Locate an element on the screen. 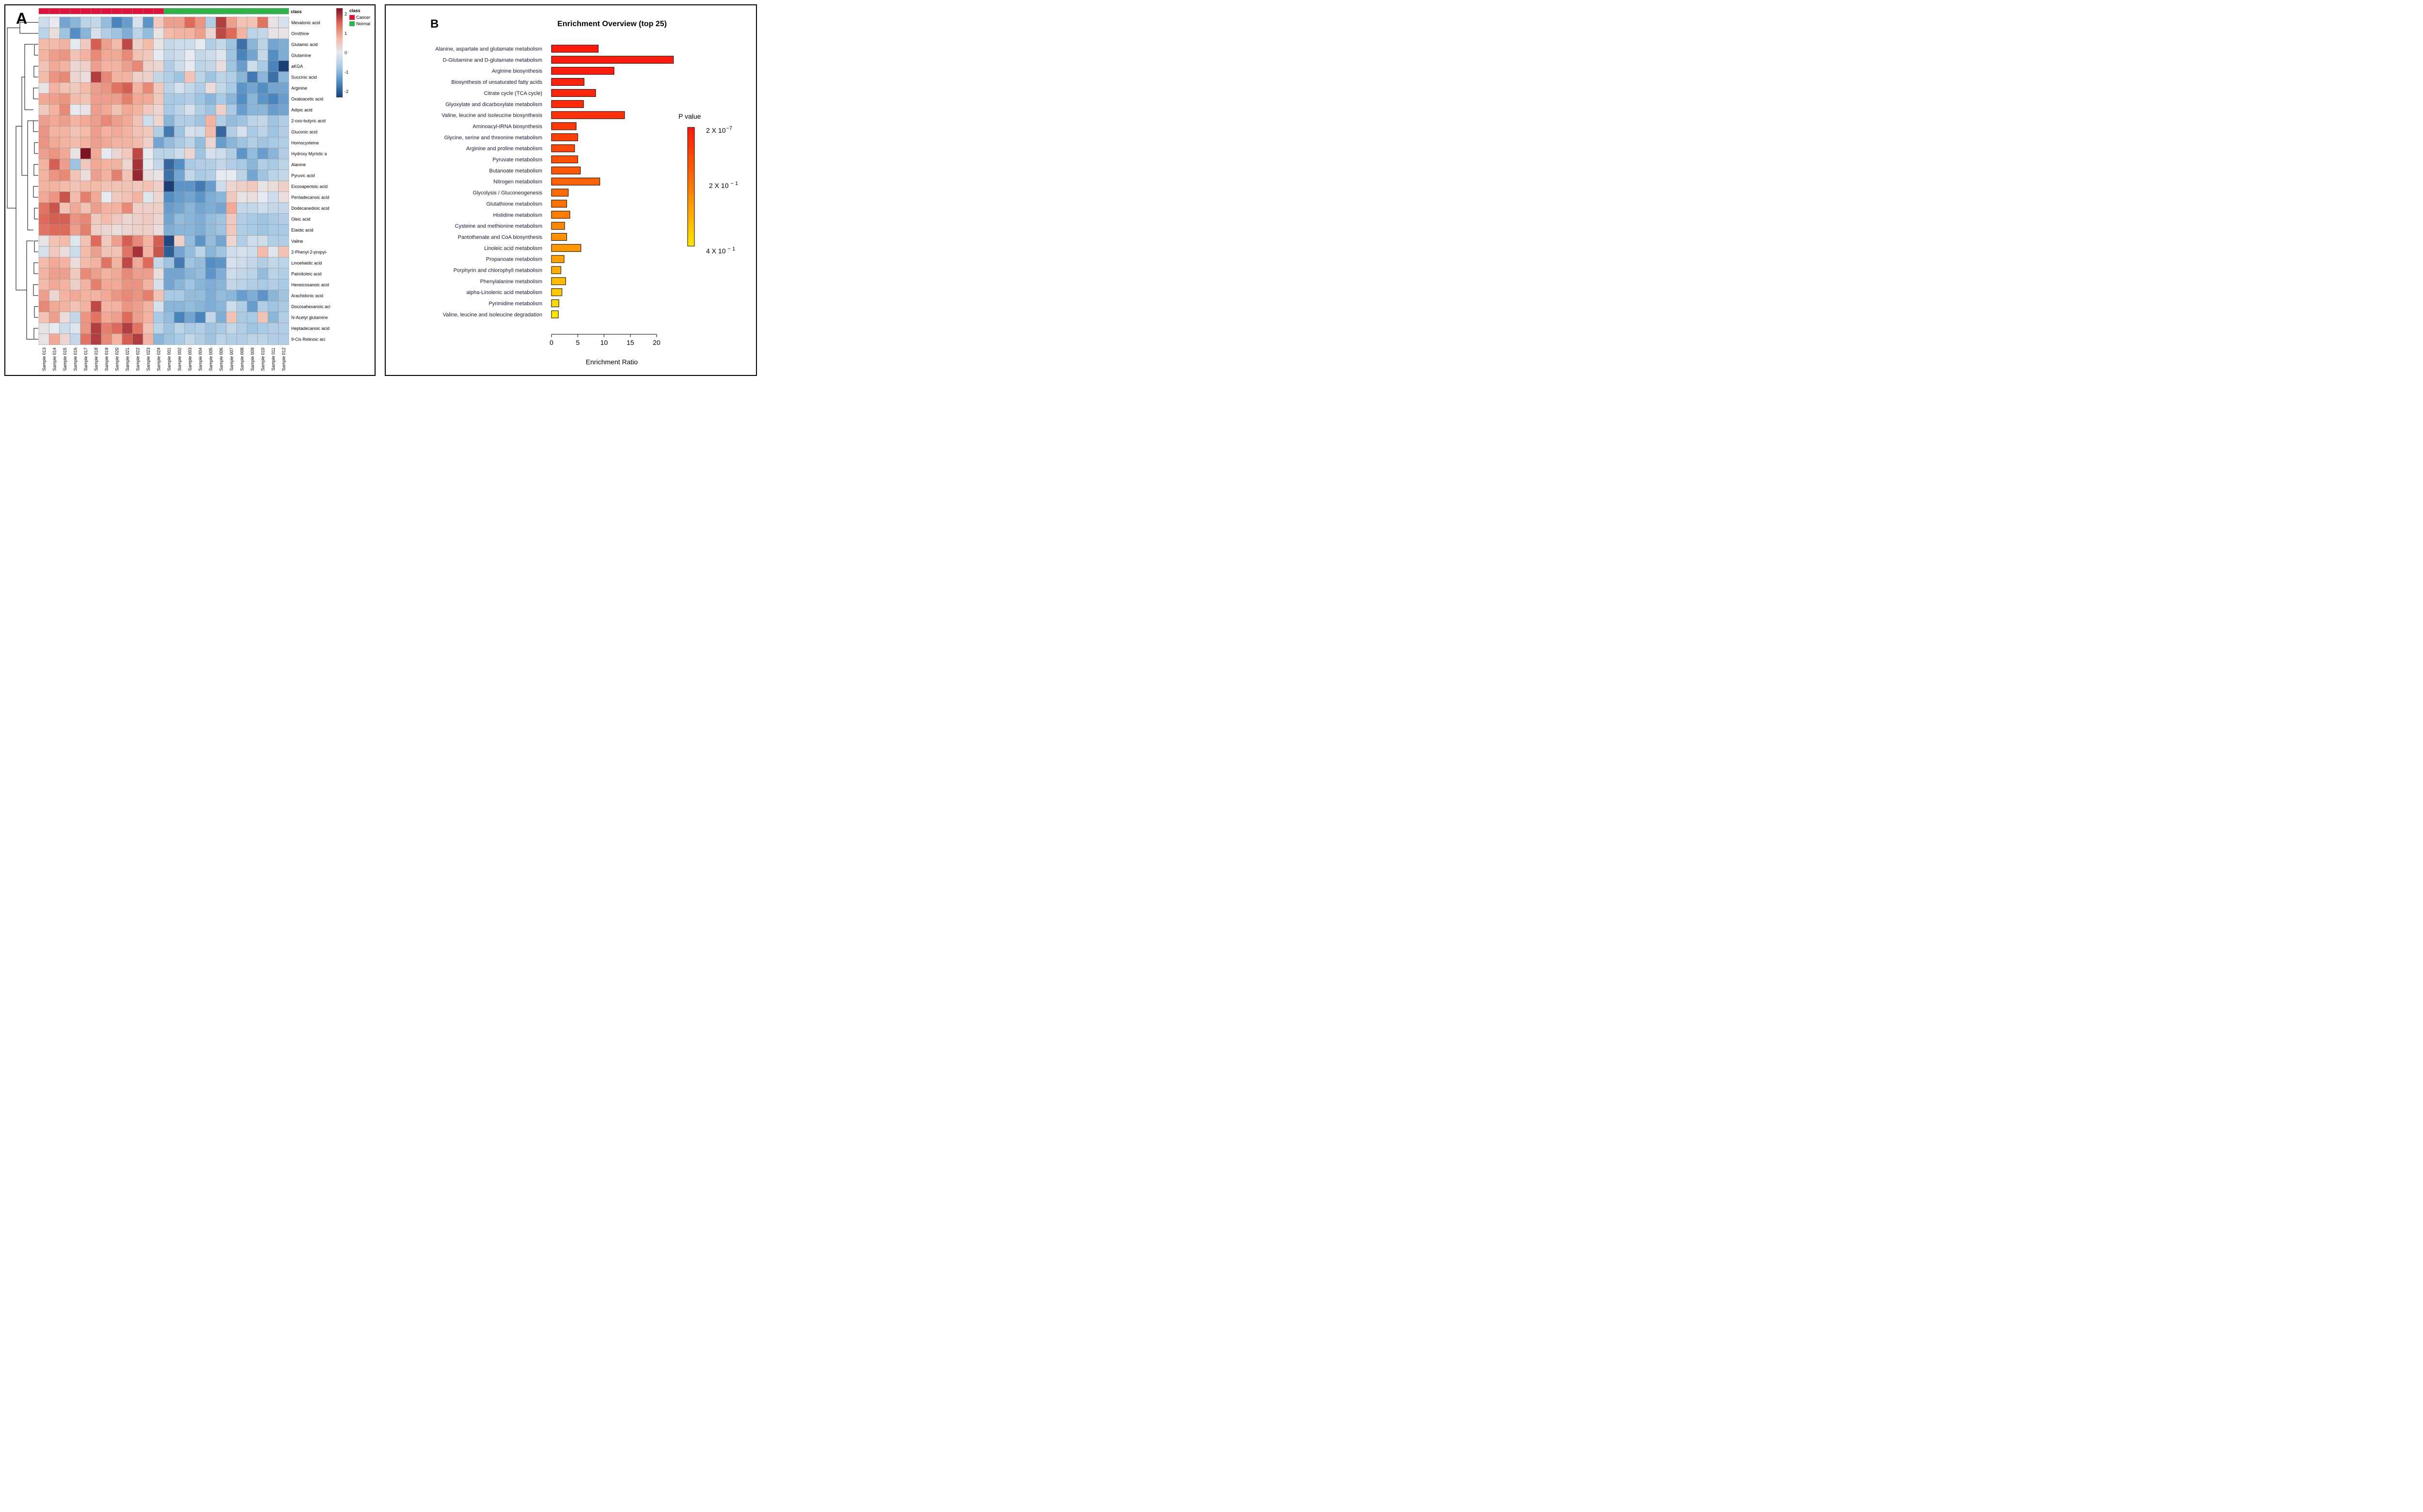 The image size is (2423, 1512). enrichment-bar is located at coordinates (566, 170).